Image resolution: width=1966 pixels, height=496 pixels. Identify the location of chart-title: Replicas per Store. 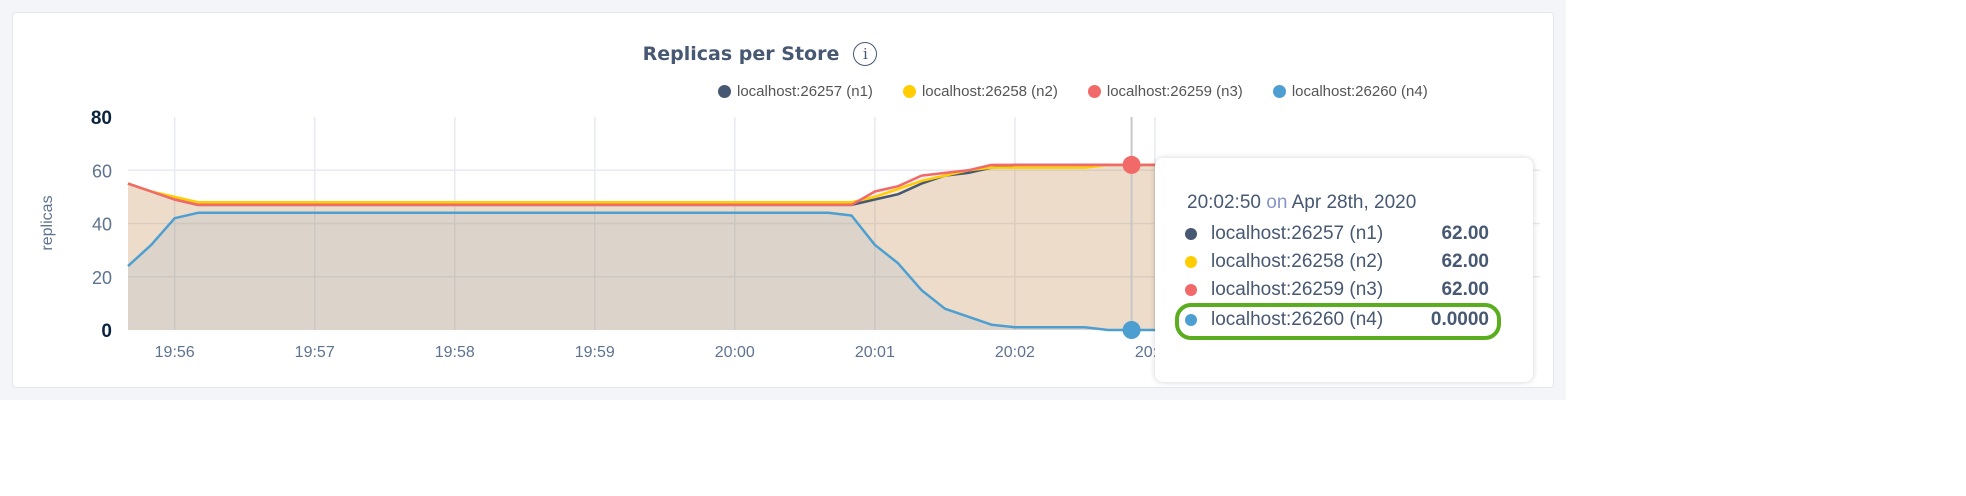
(741, 54).